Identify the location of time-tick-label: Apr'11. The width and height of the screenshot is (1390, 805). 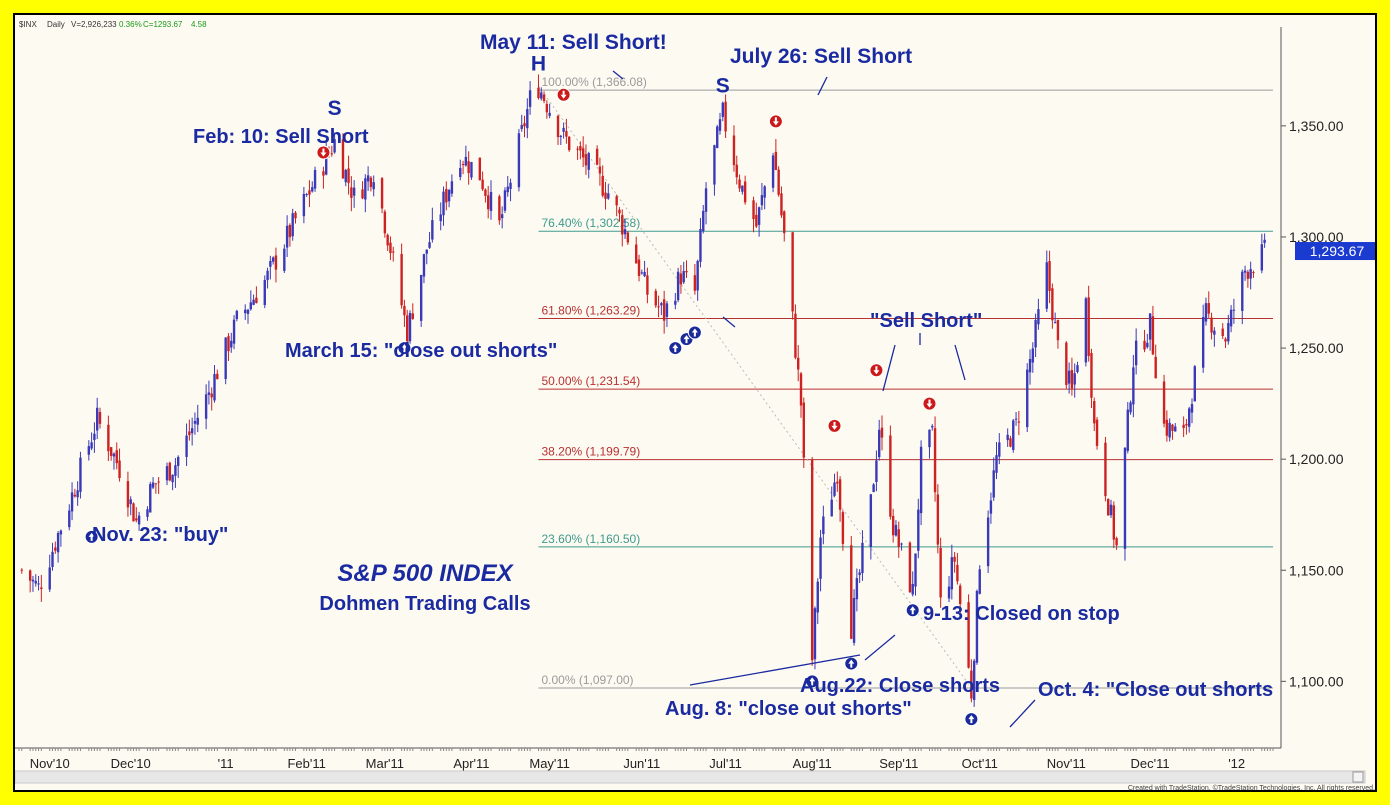
(471, 763).